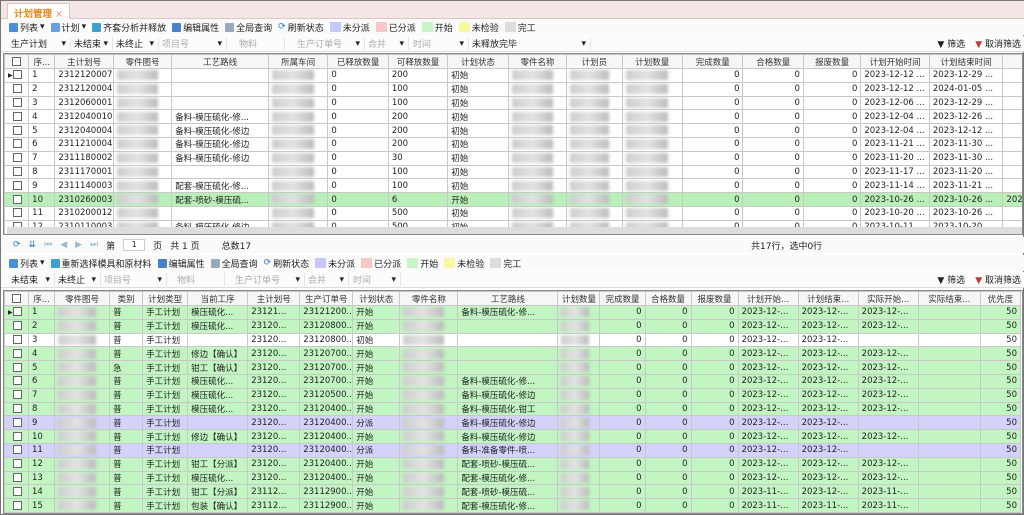 This screenshot has height=515, width=1024. What do you see at coordinates (358, 61) in the screenshot?
I see `column-header: 已释放数量` at bounding box center [358, 61].